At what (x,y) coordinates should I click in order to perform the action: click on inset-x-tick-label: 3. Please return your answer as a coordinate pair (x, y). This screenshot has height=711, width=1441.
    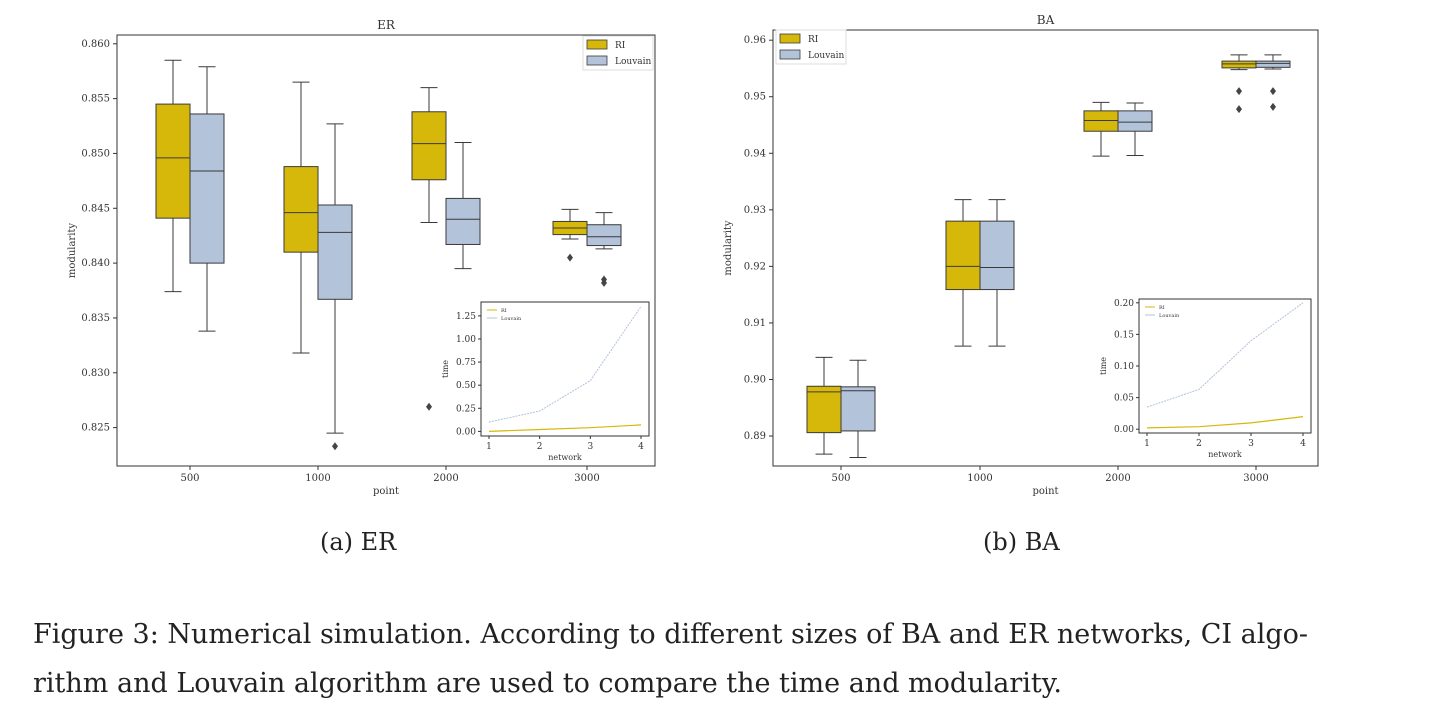
    Looking at the image, I should click on (1251, 444).